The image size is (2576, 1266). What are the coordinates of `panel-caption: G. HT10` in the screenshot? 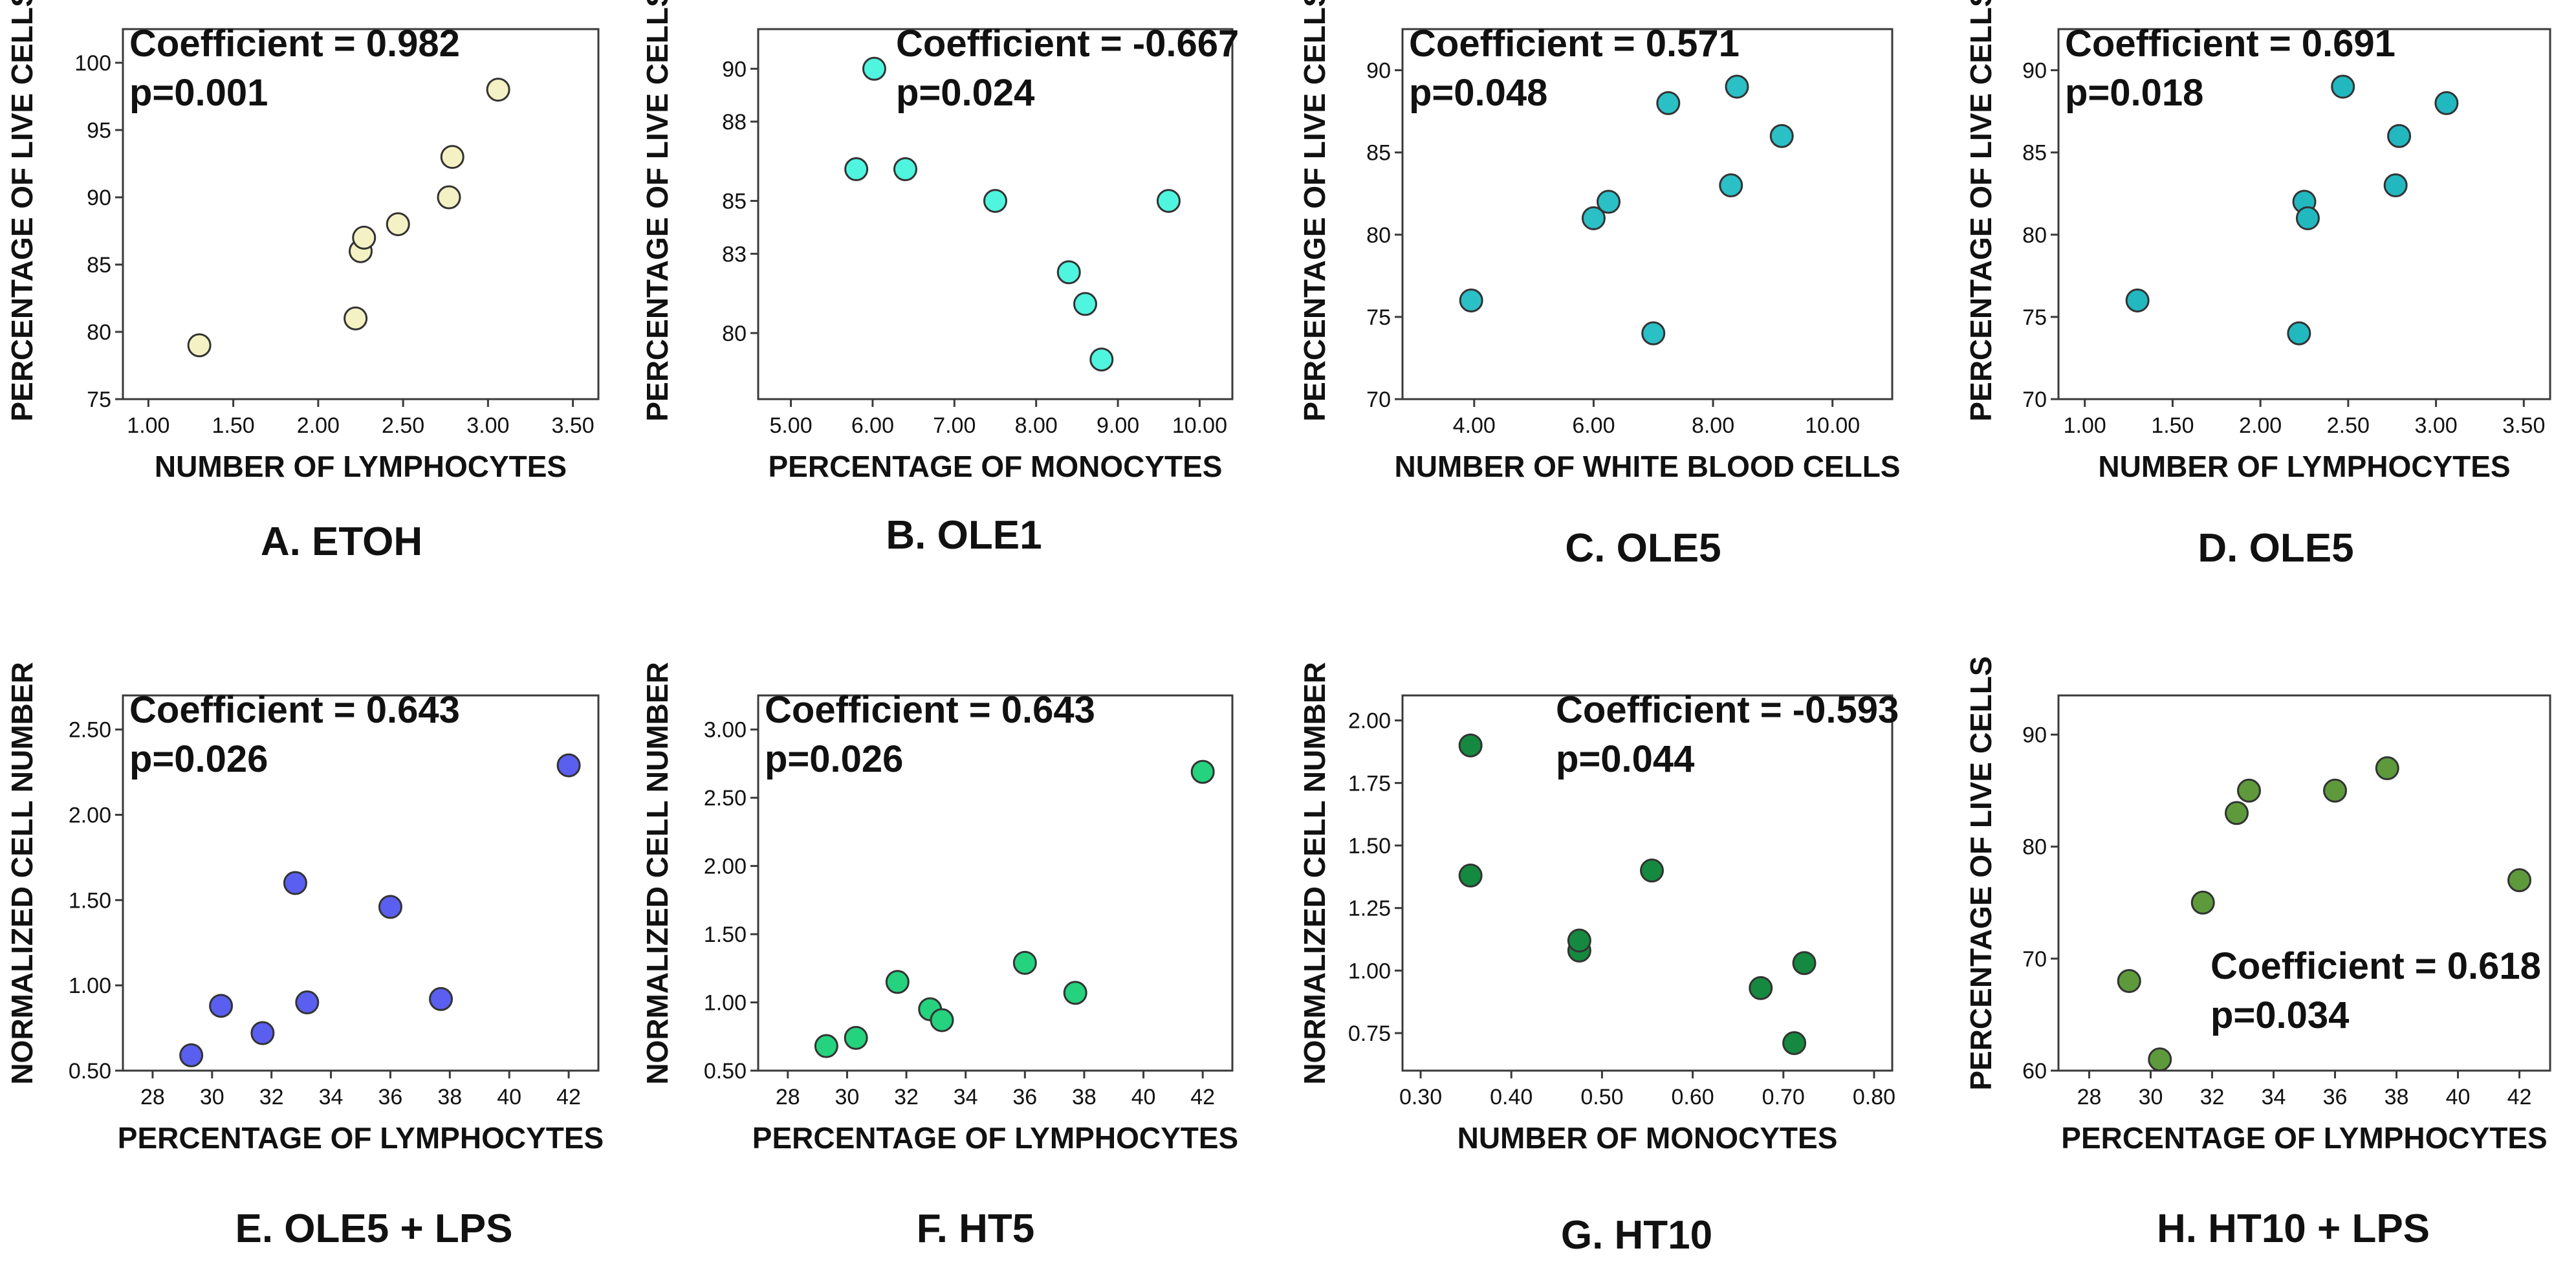 It's located at (1637, 1235).